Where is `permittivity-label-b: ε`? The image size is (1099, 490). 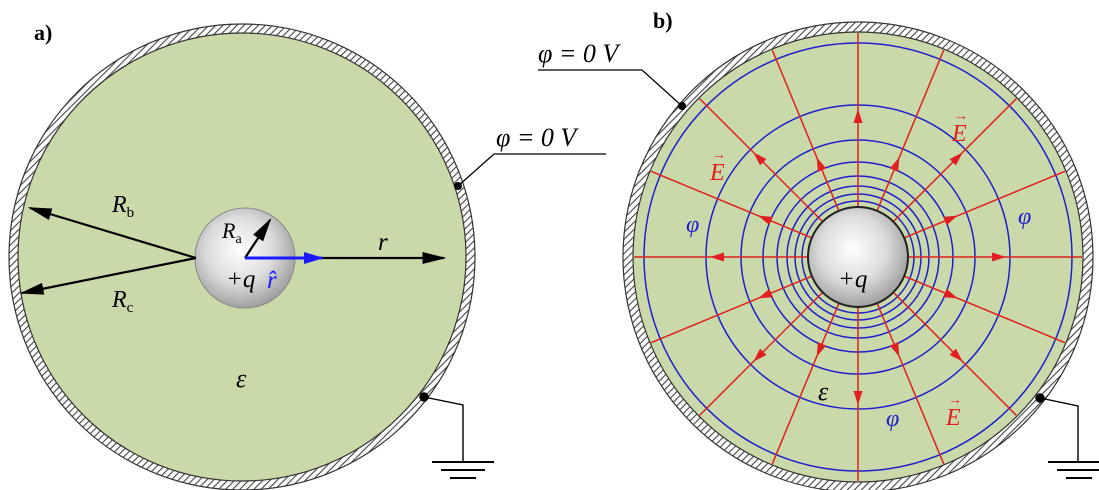 permittivity-label-b: ε is located at coordinates (823, 391).